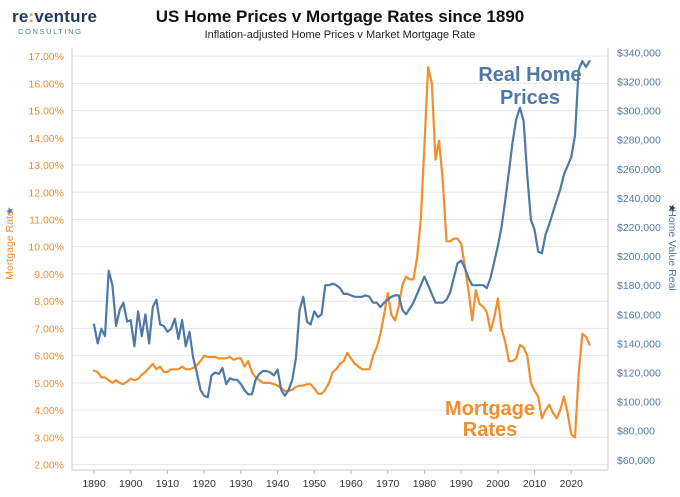 The width and height of the screenshot is (680, 497). I want to click on right-tick-label: $240,000, so click(639, 199).